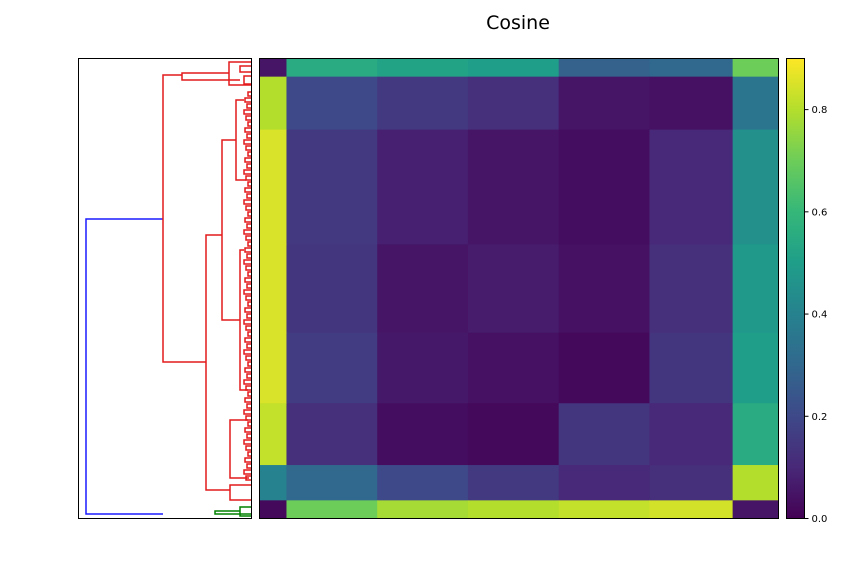 Image resolution: width=864 pixels, height=576 pixels. I want to click on colorbar-tick-label: 0.0, so click(820, 519).